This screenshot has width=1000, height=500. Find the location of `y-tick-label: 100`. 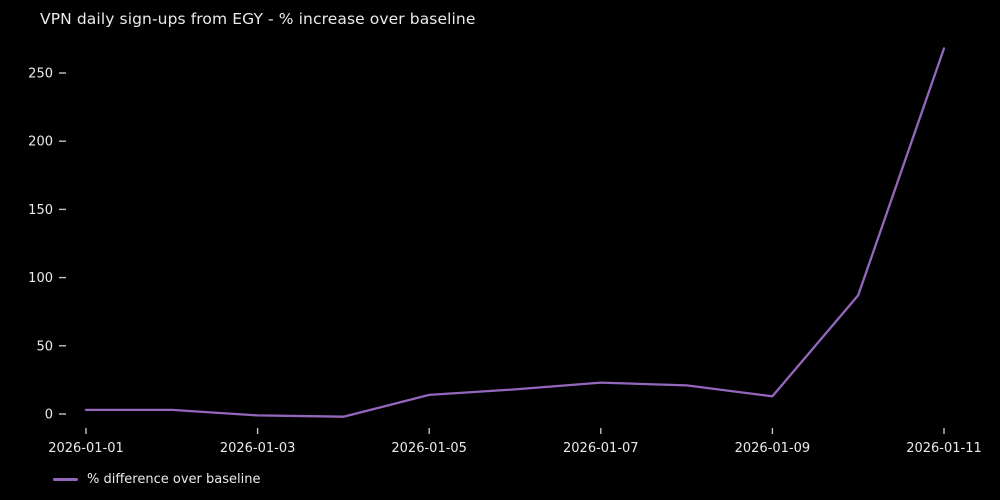

y-tick-label: 100 is located at coordinates (40, 278).